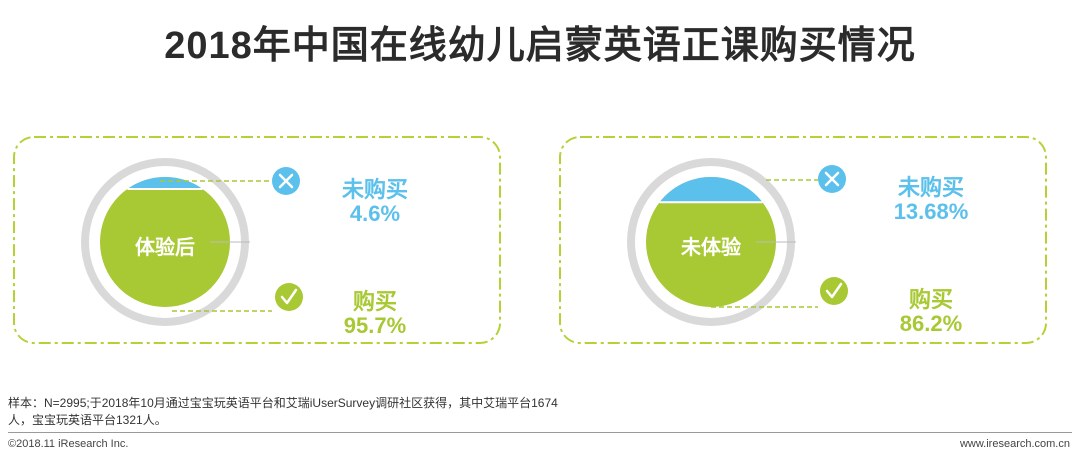  What do you see at coordinates (375, 326) in the screenshot?
I see `panel-1-purchased-value: 95.7%` at bounding box center [375, 326].